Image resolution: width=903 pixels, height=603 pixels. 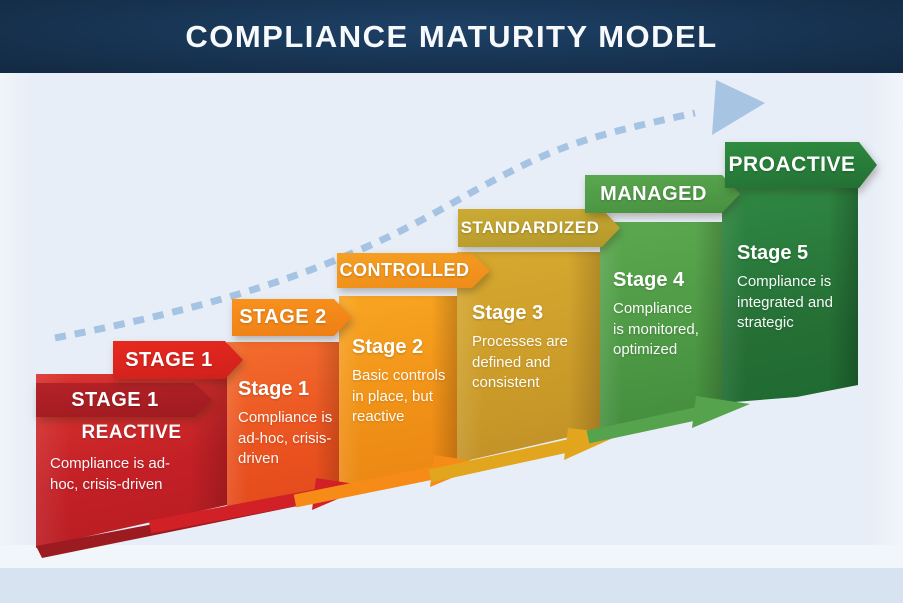 What do you see at coordinates (656, 329) in the screenshot?
I see `stage-description: Compliance is monitored, optimized` at bounding box center [656, 329].